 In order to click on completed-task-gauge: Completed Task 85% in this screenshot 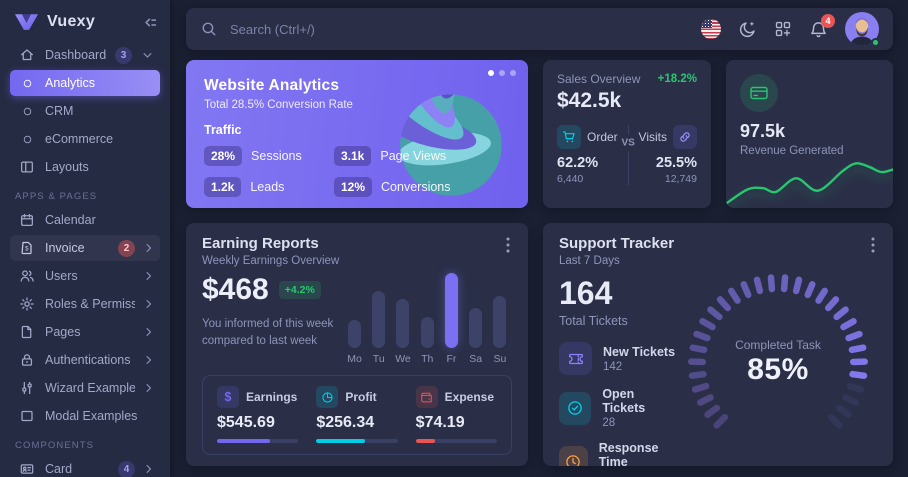, I will do `click(778, 362)`.